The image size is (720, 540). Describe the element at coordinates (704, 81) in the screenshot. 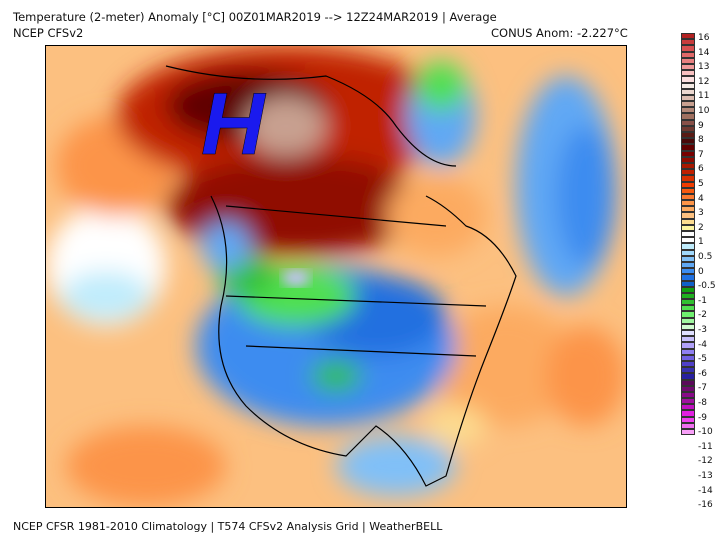

I see `colorbar-label: 12` at that location.